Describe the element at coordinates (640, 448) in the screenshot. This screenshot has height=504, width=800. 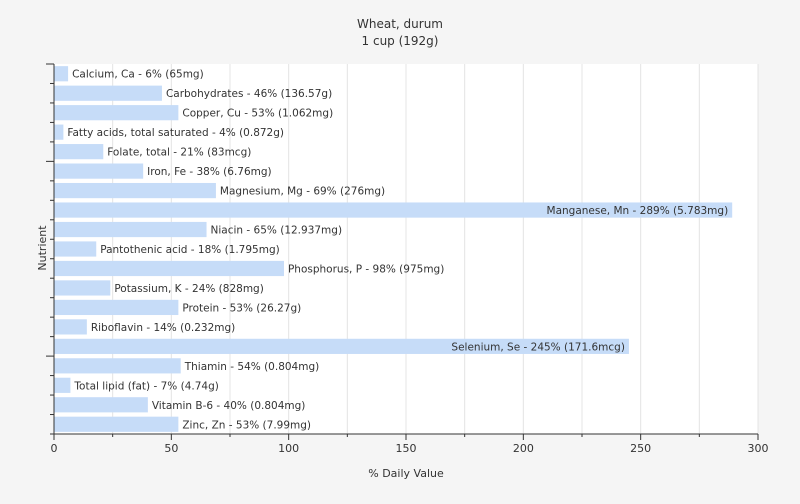
I see `x-tick-label: 250` at that location.